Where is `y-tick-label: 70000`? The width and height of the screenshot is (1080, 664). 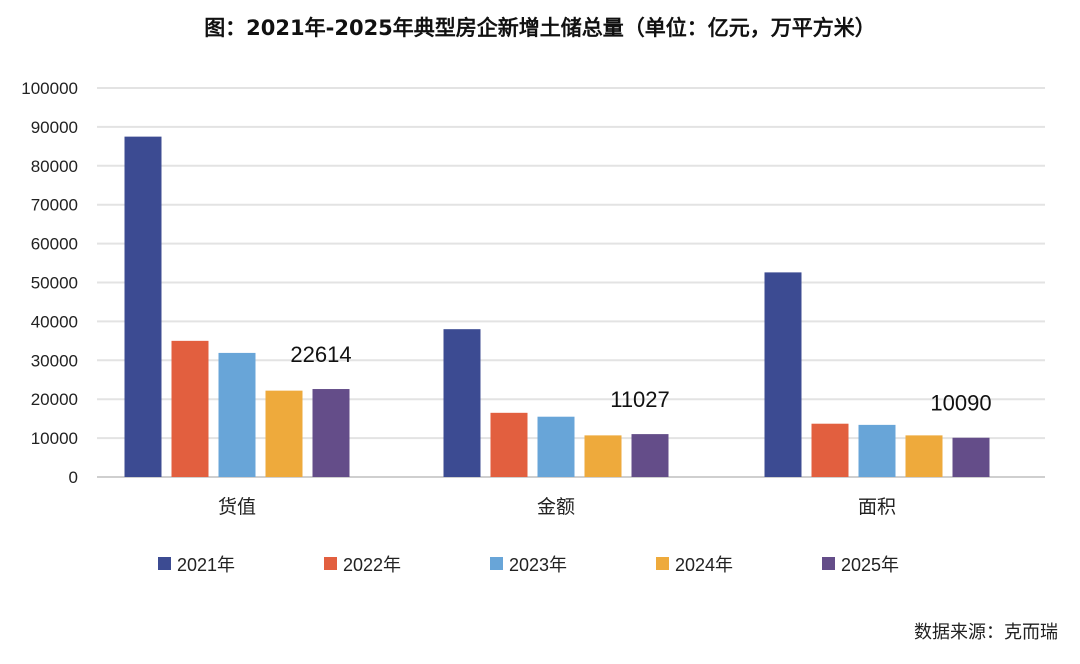
y-tick-label: 70000 is located at coordinates (54, 205).